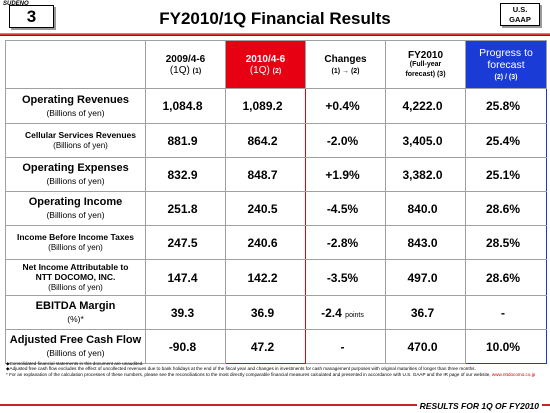 The height and width of the screenshot is (413, 550). I want to click on row-label-text: EBITDA Margin, so click(75, 306).